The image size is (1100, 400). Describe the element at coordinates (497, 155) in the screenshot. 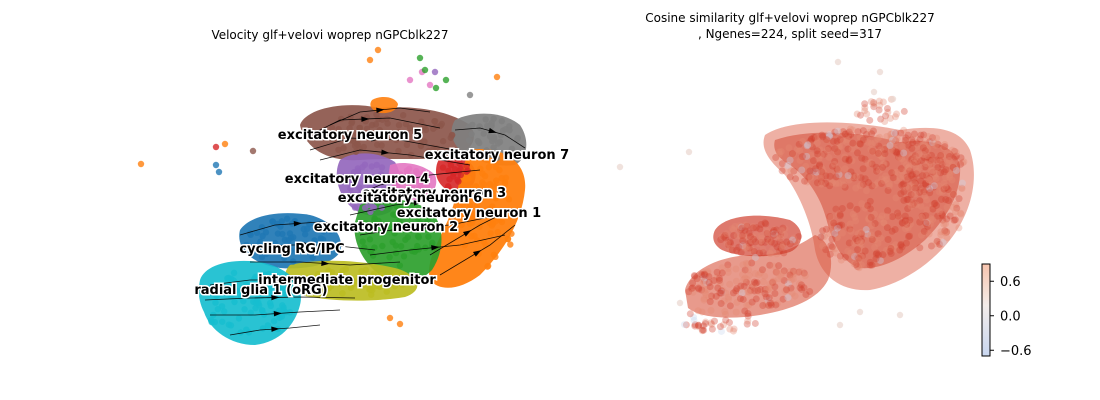

I see `cluster-label: excitatory neuron 7` at that location.